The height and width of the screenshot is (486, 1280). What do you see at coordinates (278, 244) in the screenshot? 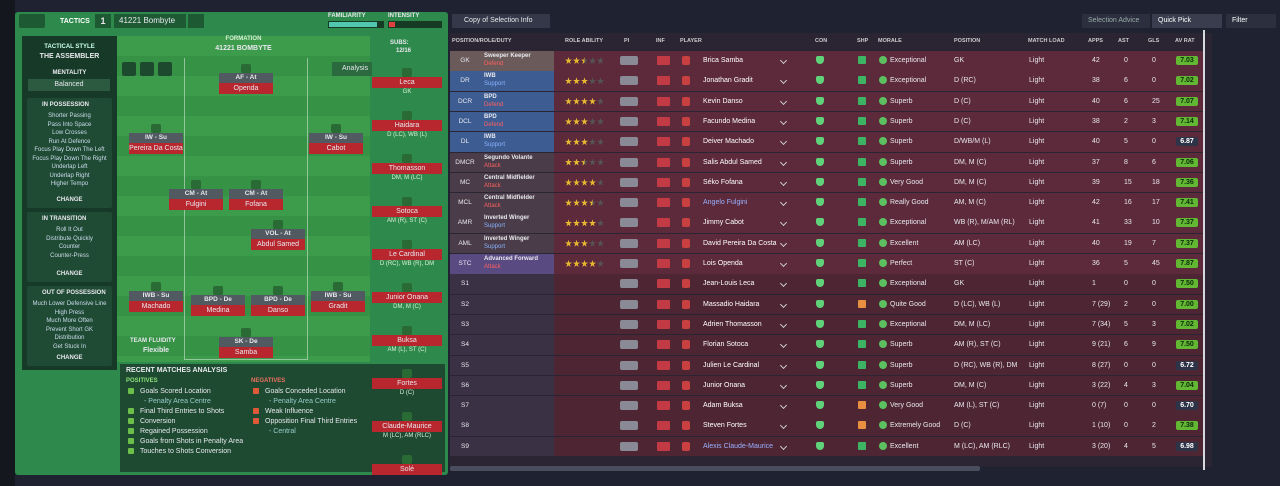
I see `player-name: Abdul Samed` at bounding box center [278, 244].